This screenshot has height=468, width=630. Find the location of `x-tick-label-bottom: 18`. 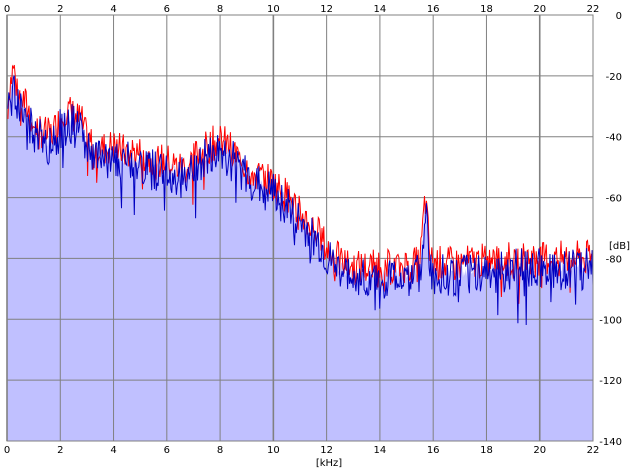

x-tick-label-bottom: 18 is located at coordinates (486, 450).